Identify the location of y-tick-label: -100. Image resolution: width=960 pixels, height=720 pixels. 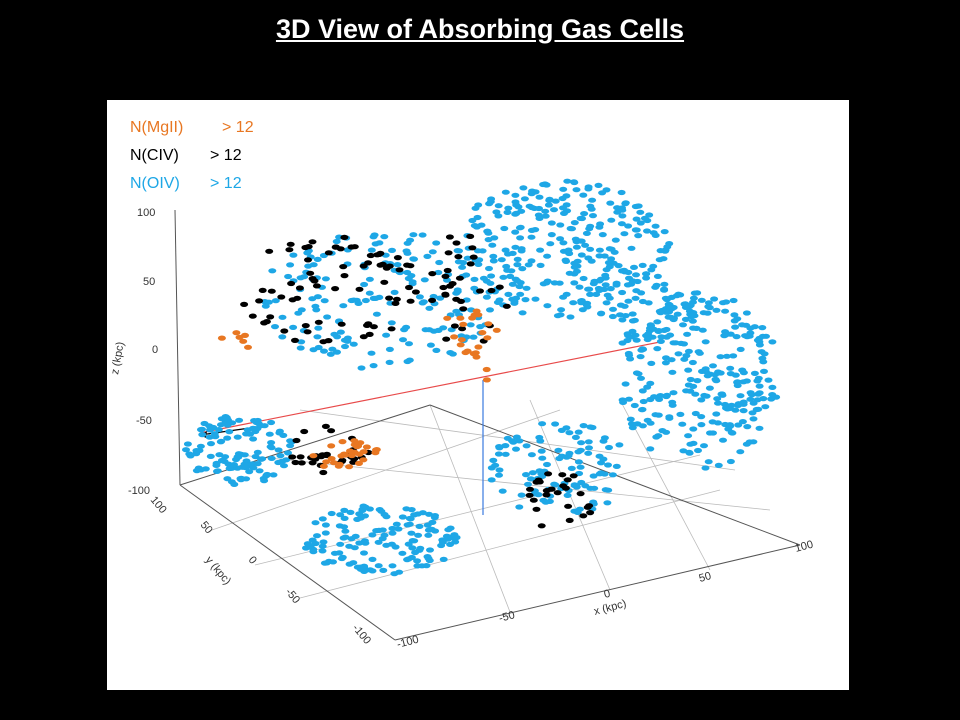
(361, 634).